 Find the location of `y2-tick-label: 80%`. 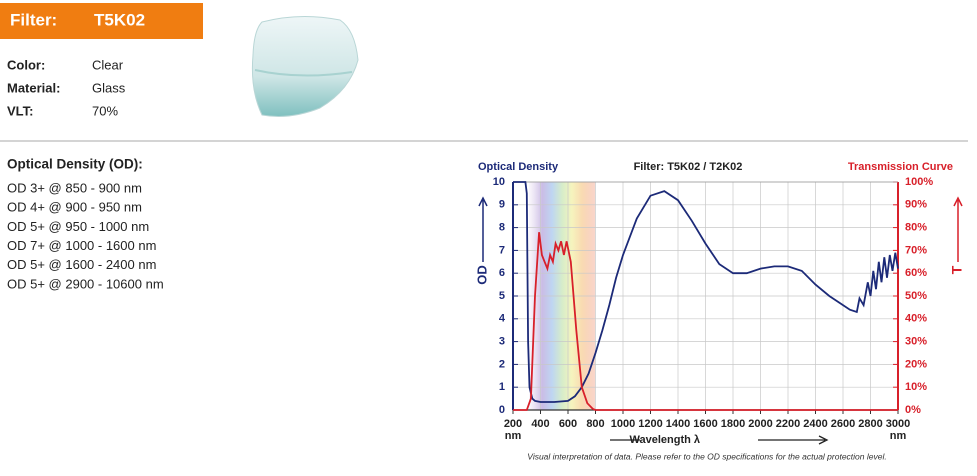

y2-tick-label: 80% is located at coordinates (916, 228).